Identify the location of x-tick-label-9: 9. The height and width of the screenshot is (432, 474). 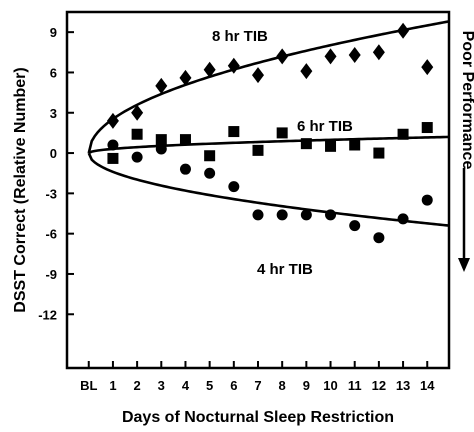
(306, 385).